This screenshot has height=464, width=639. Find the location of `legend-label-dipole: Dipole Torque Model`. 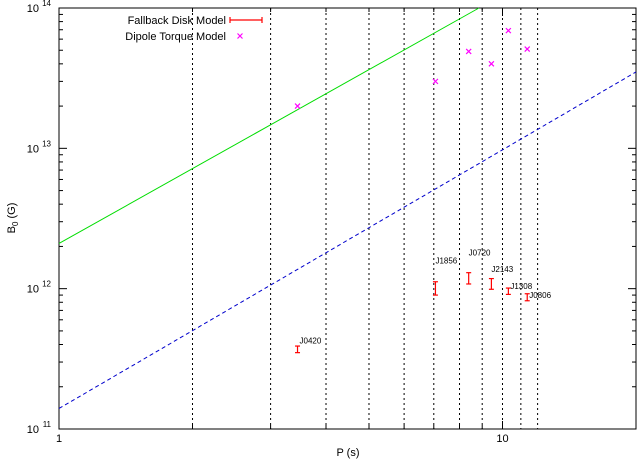

legend-label-dipole: Dipole Torque Model is located at coordinates (175, 37).